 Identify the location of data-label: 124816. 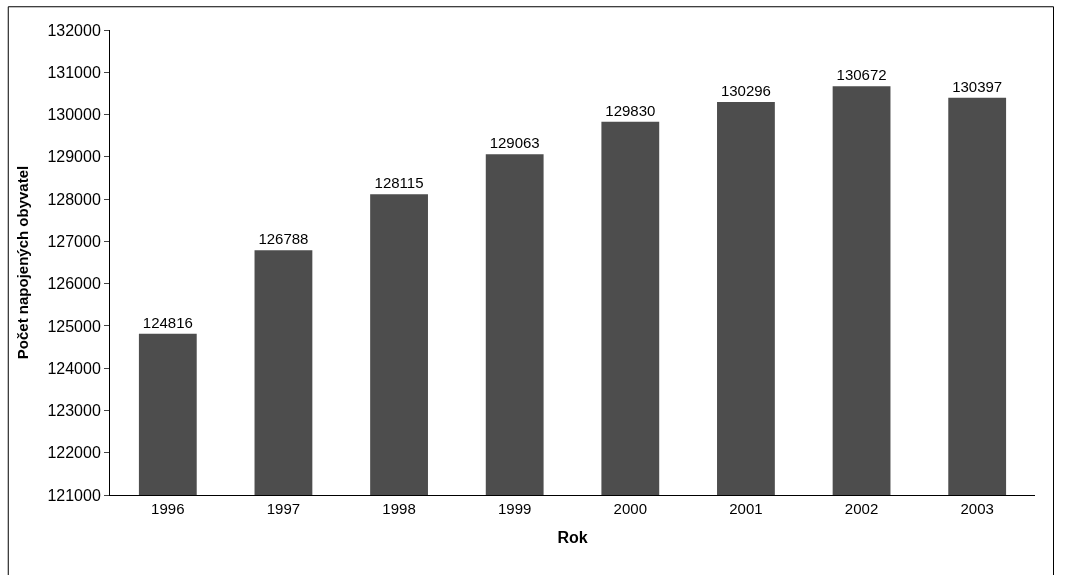
(167, 322).